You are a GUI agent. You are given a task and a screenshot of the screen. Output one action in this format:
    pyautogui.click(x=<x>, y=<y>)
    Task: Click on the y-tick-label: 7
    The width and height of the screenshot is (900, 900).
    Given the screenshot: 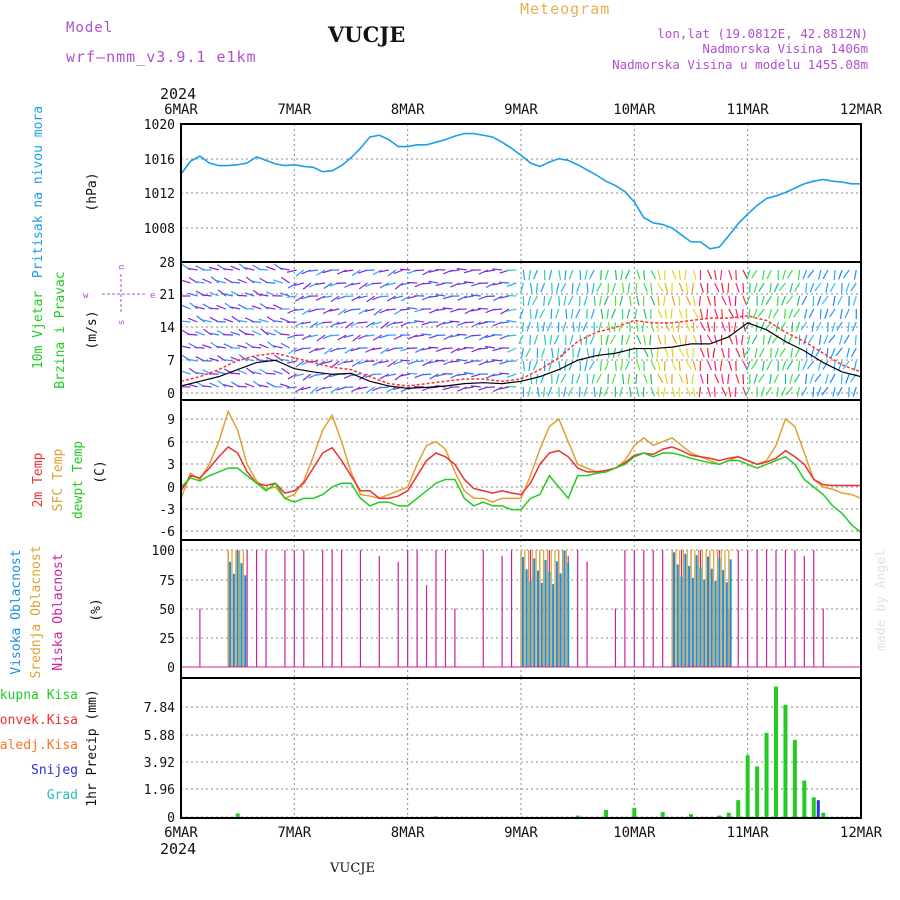 What is the action you would take?
    pyautogui.click(x=171, y=361)
    